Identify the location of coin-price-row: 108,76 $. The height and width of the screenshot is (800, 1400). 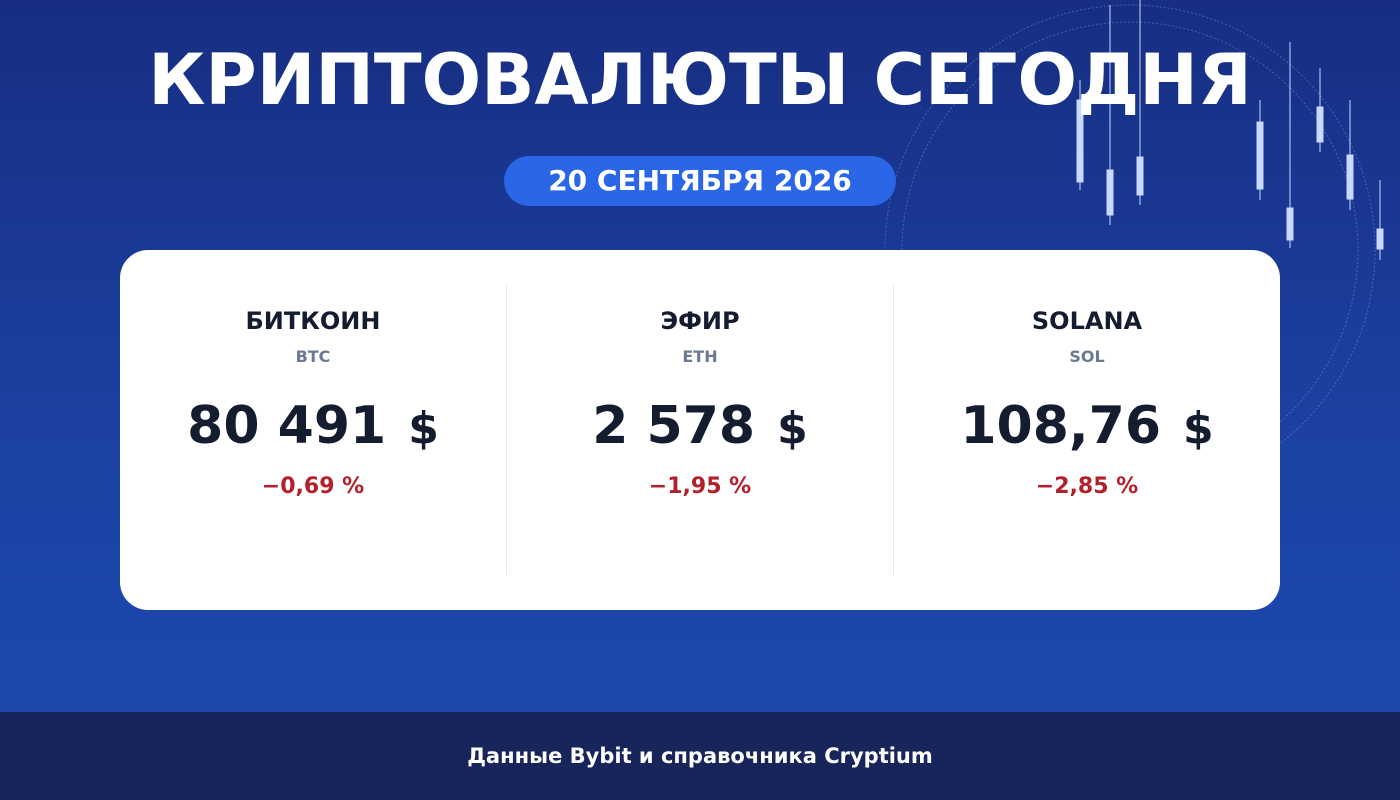
(1087, 426).